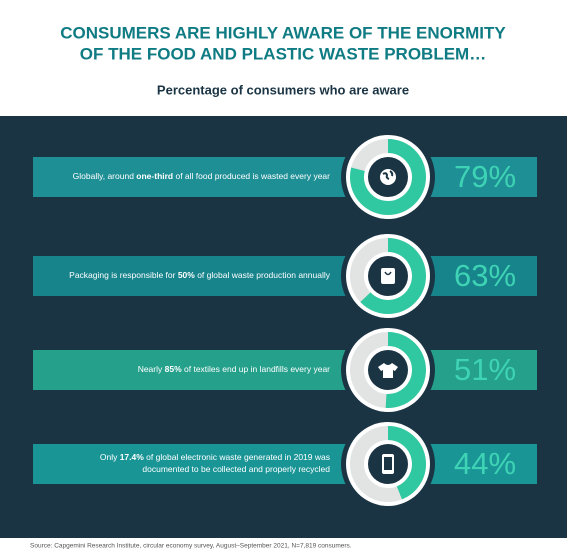 The height and width of the screenshot is (557, 567). Describe the element at coordinates (132, 457) in the screenshot. I see `statement-part: 17.4%` at that location.